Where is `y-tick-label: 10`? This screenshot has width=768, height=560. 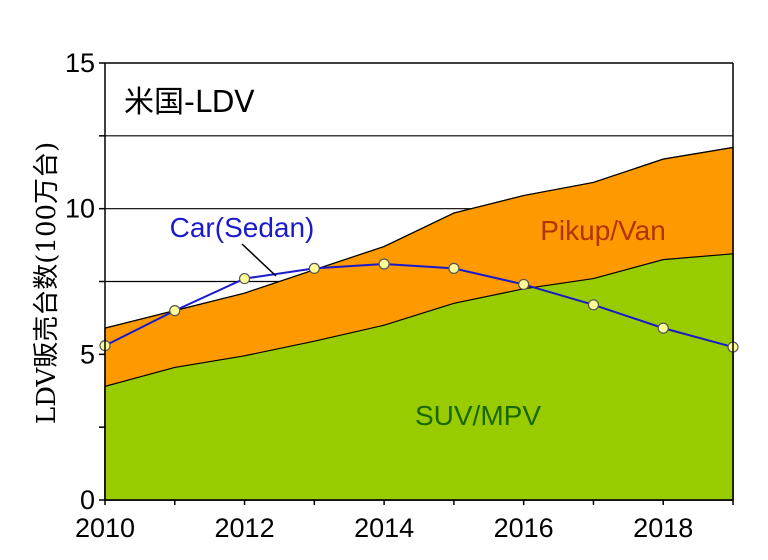
y-tick-label: 10 is located at coordinates (80, 209).